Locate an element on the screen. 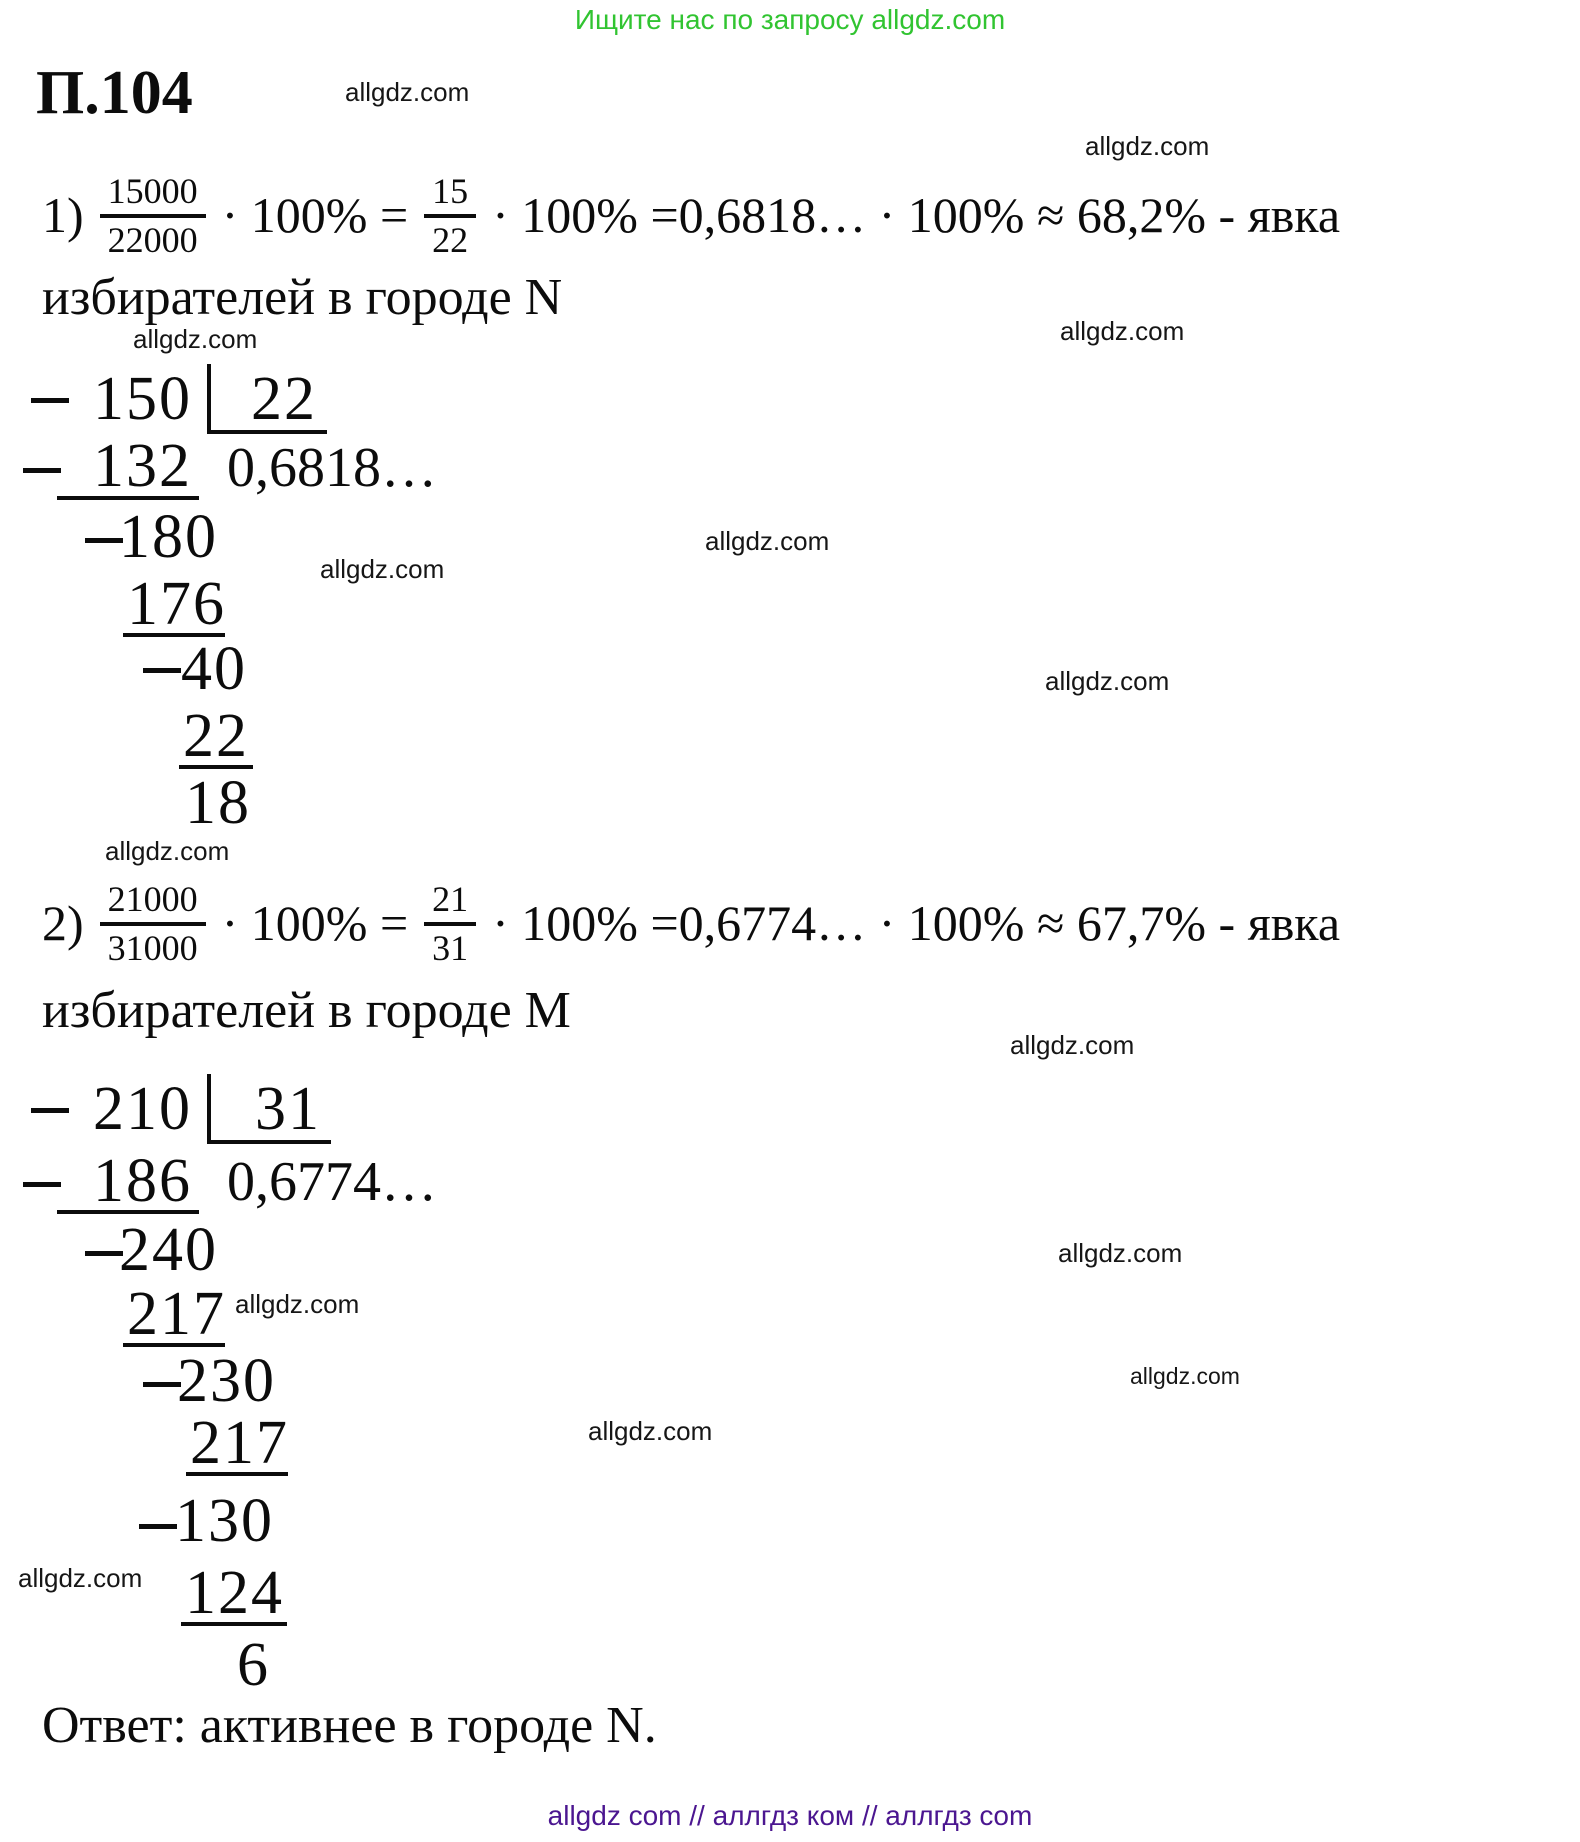 This screenshot has width=1580, height=1842. equation-1-label: 1) is located at coordinates (63, 215).